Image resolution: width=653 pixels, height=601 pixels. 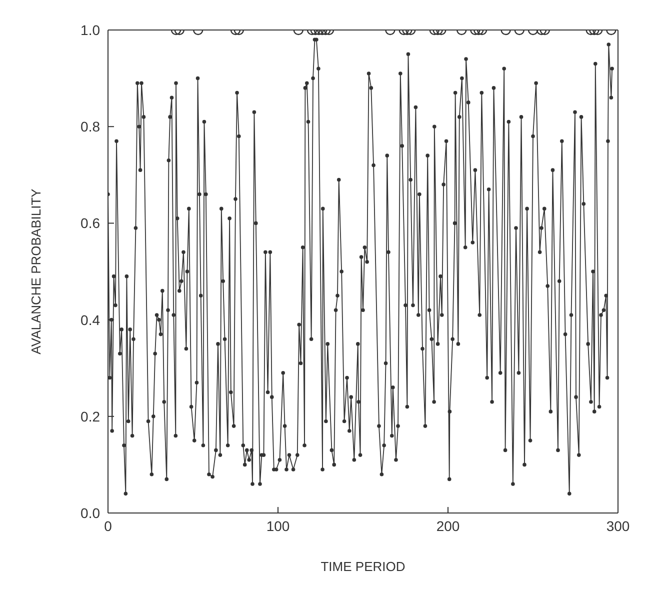 What do you see at coordinates (36, 271) in the screenshot?
I see `y-axis-title: AVALANCHE PROBABILITY` at bounding box center [36, 271].